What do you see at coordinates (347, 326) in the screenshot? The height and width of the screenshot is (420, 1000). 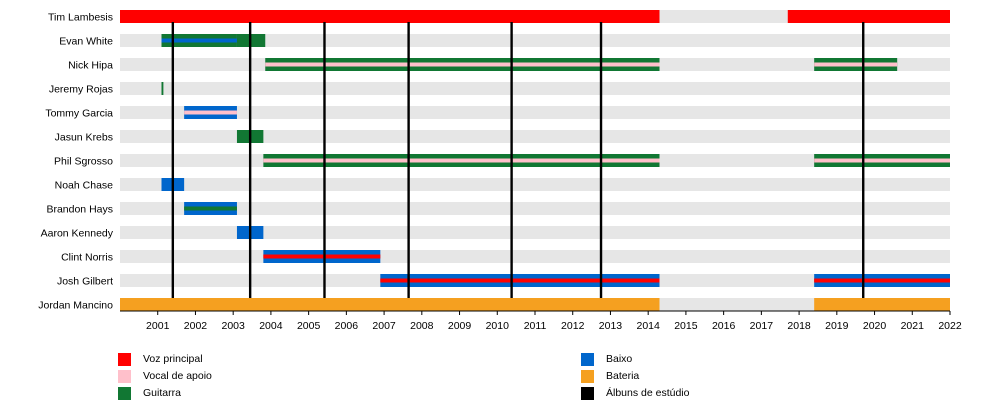 I see `x-tick-label-2006: 2006` at bounding box center [347, 326].